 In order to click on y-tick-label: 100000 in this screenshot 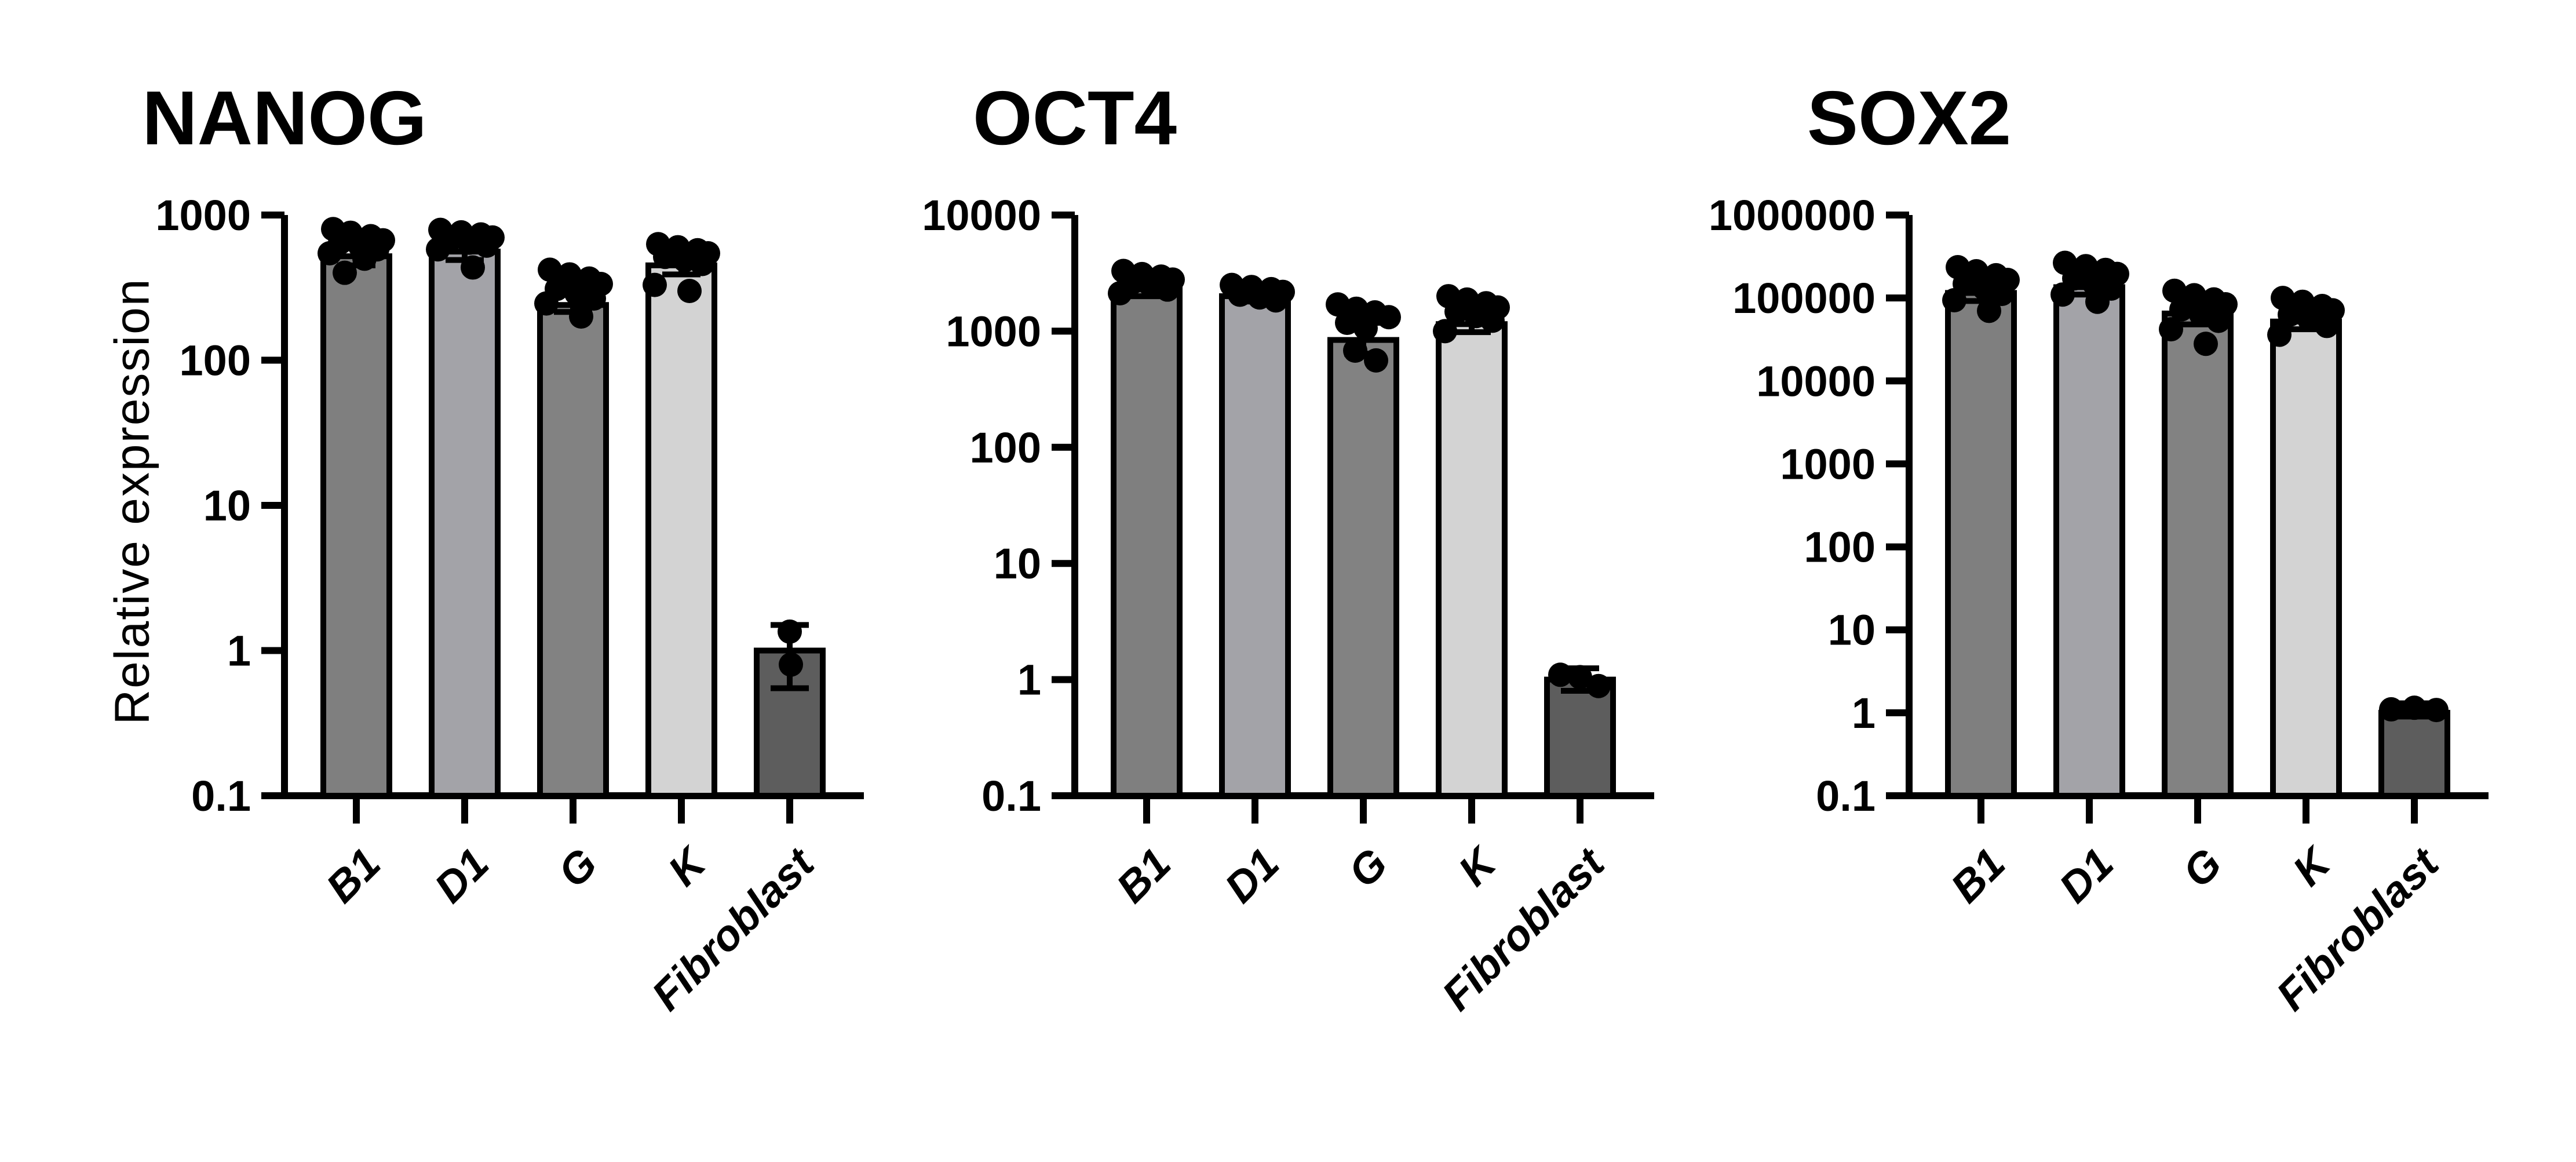, I will do `click(1804, 298)`.